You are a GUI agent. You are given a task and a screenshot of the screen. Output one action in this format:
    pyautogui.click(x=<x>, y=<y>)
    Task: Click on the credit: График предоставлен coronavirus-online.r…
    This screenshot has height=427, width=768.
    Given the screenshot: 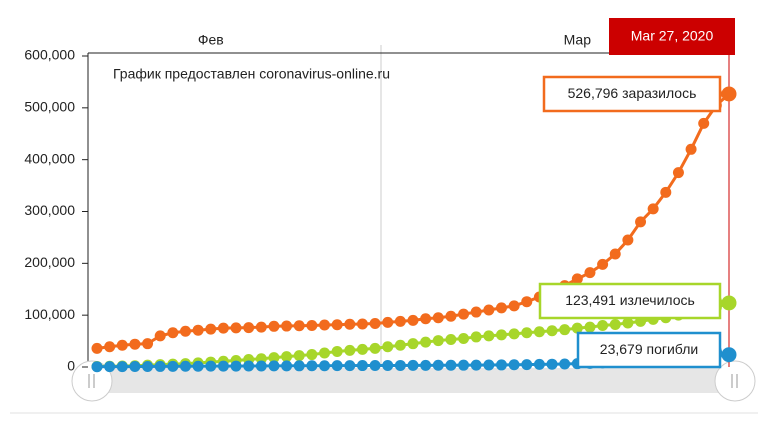 What is the action you would take?
    pyautogui.click(x=251, y=74)
    